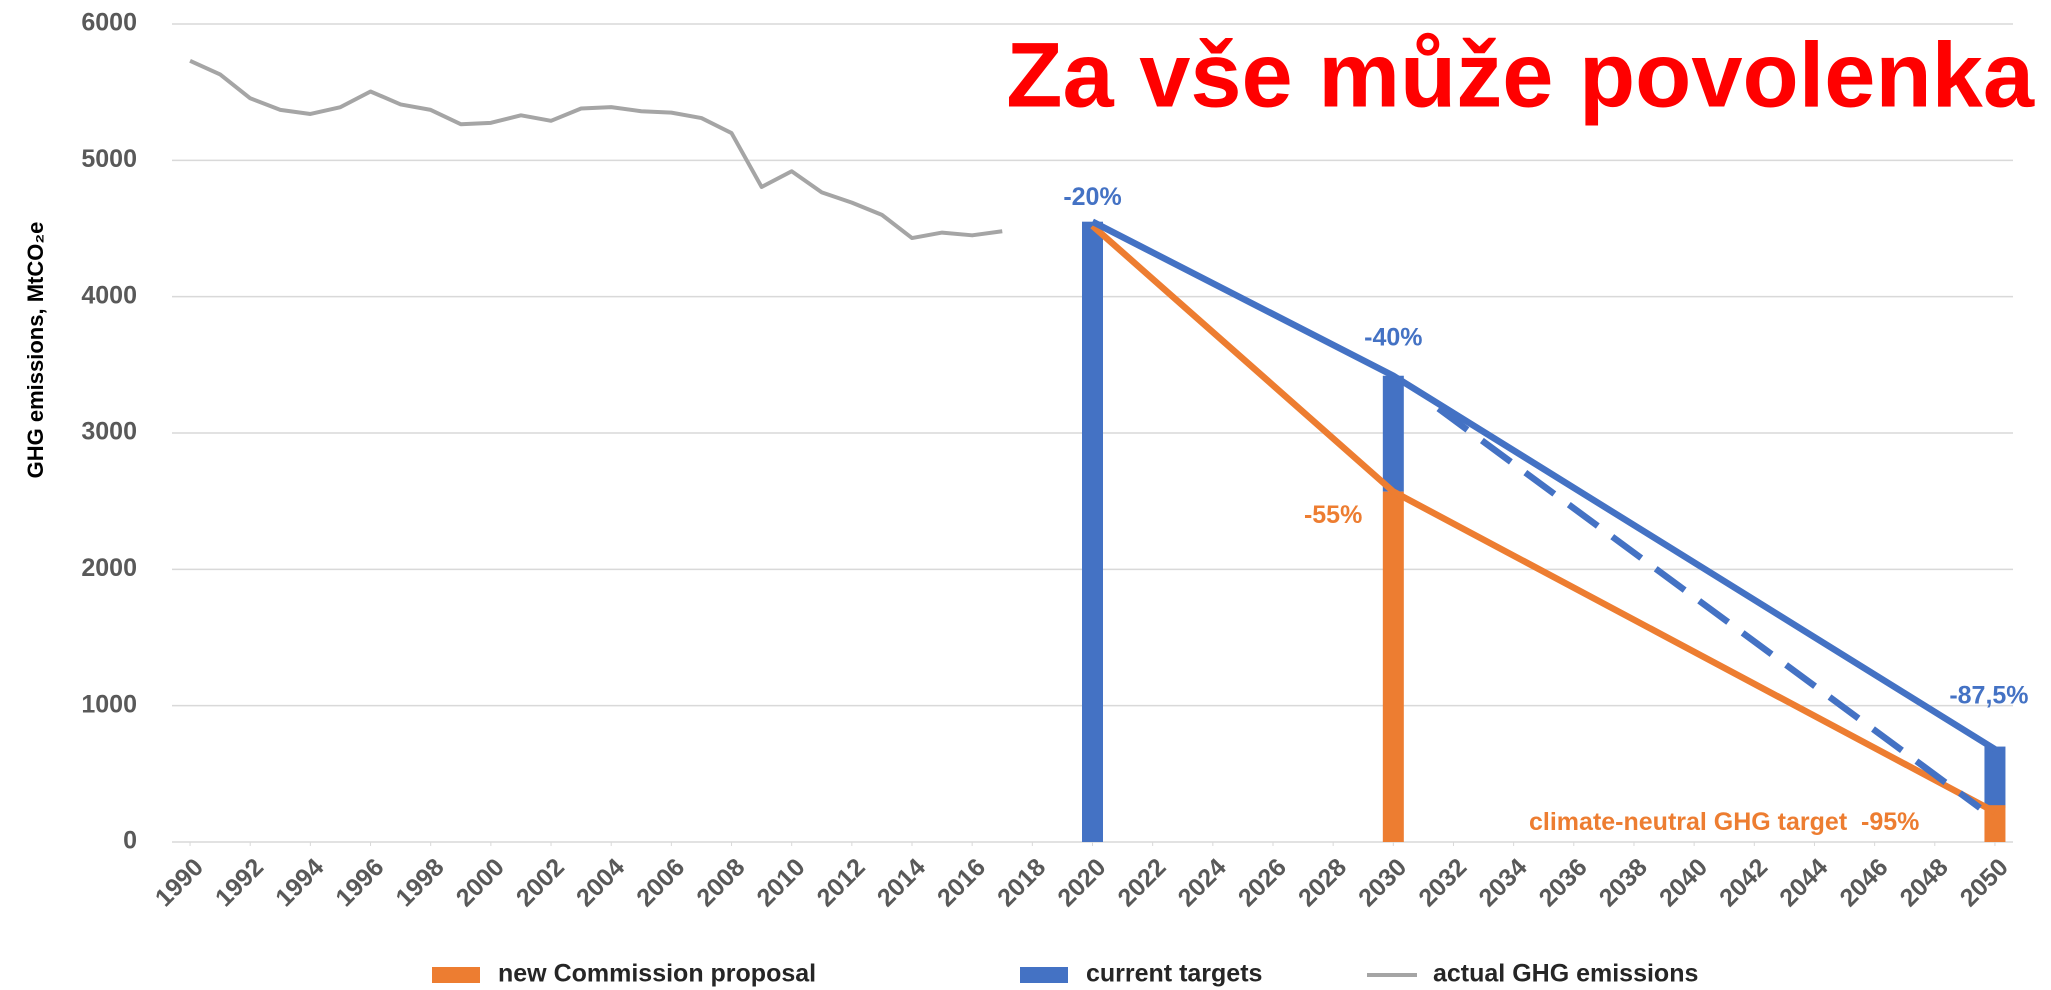 The width and height of the screenshot is (2051, 990). I want to click on x-tick-label: 2050, so click(1984, 882).